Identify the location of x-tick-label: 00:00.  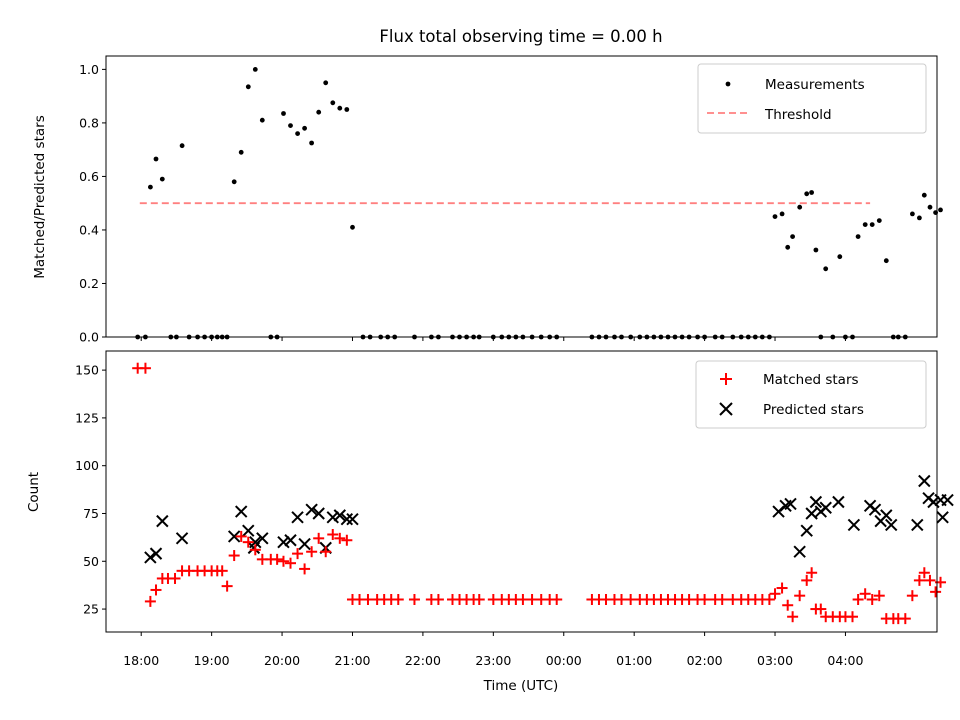
(564, 660).